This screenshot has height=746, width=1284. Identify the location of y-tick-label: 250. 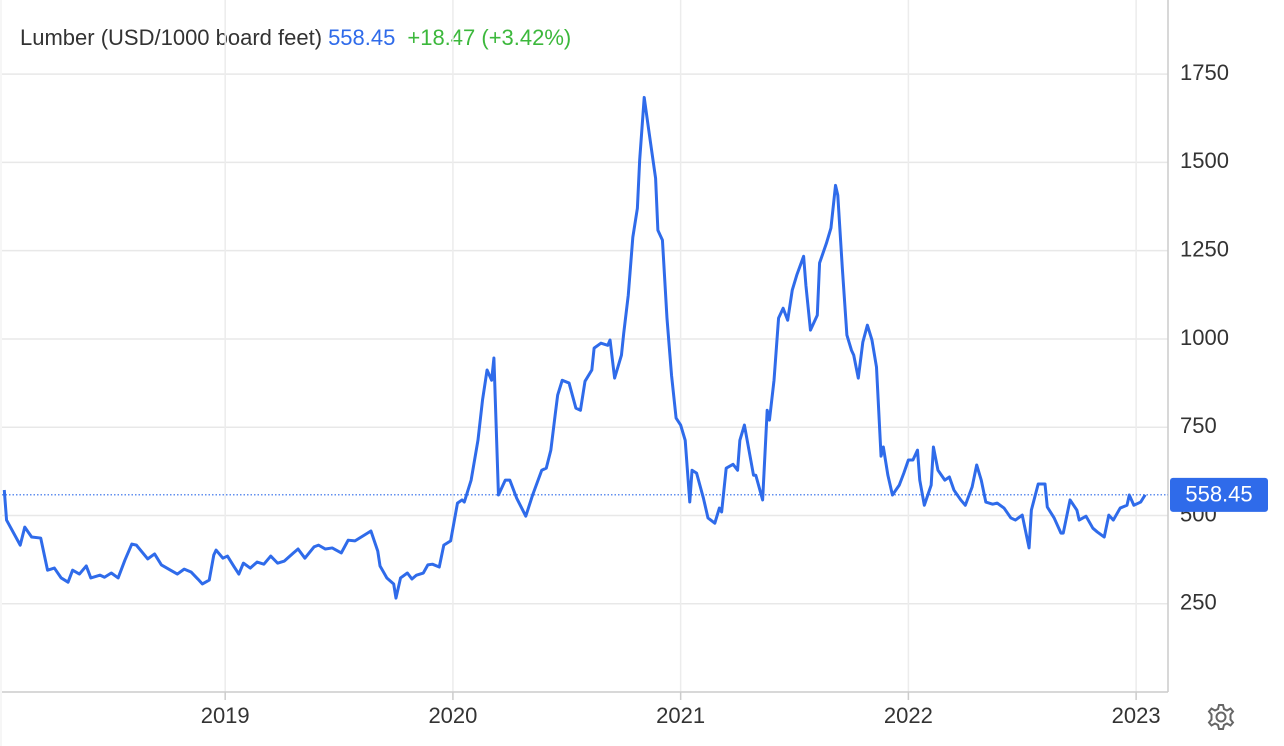
(1198, 602).